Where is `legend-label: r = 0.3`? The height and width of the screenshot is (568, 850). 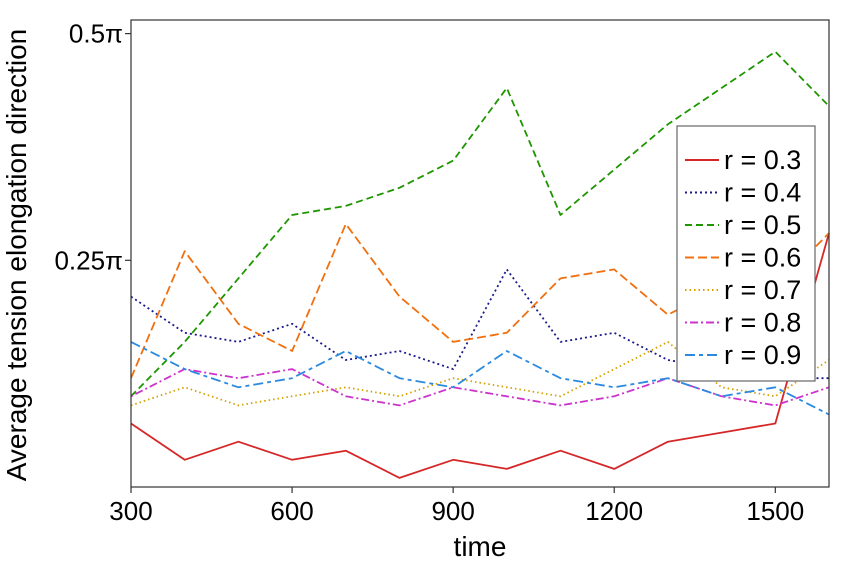
legend-label: r = 0.3 is located at coordinates (762, 160).